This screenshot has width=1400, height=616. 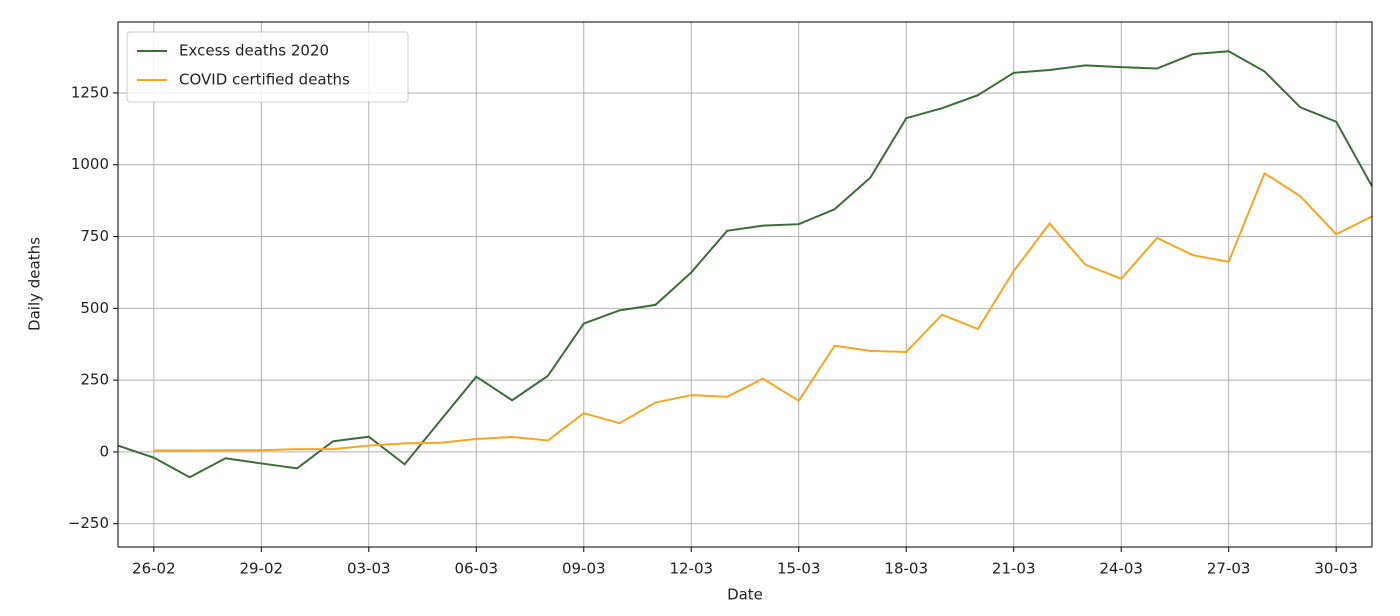 I want to click on x-tick-label: 18-03, so click(x=906, y=569).